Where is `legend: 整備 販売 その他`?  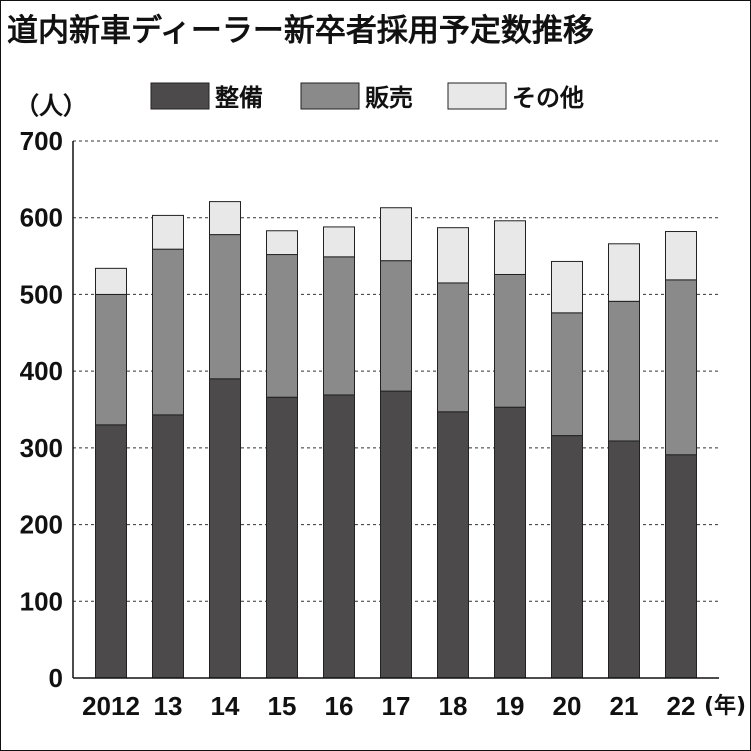 legend: 整備 販売 その他 is located at coordinates (367, 97).